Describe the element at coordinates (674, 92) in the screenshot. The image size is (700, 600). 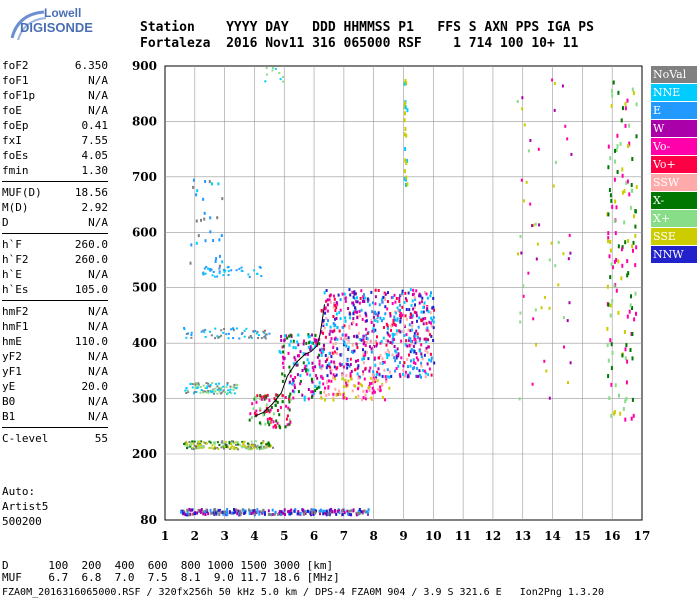
I see `legend-item-nne: NNE` at that location.